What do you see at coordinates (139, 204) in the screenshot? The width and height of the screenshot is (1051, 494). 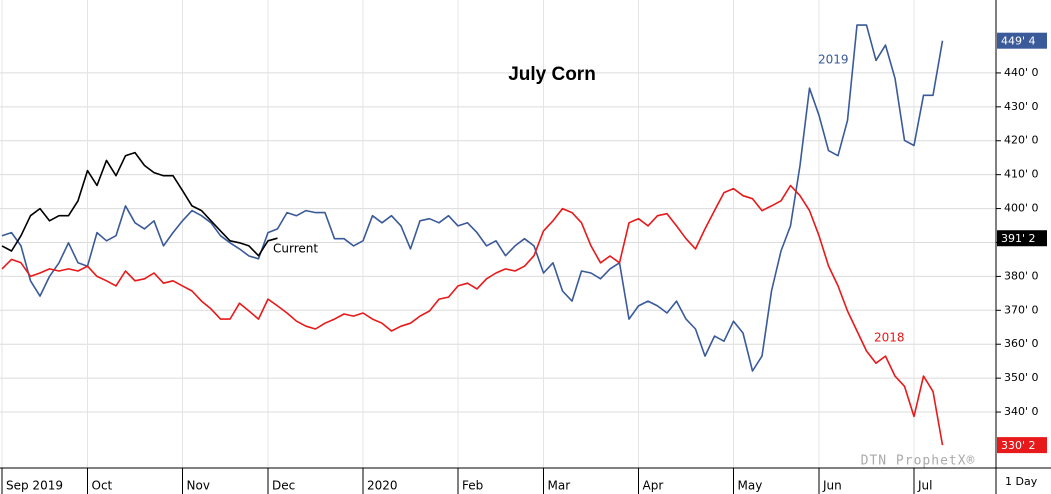 I see `series-line` at bounding box center [139, 204].